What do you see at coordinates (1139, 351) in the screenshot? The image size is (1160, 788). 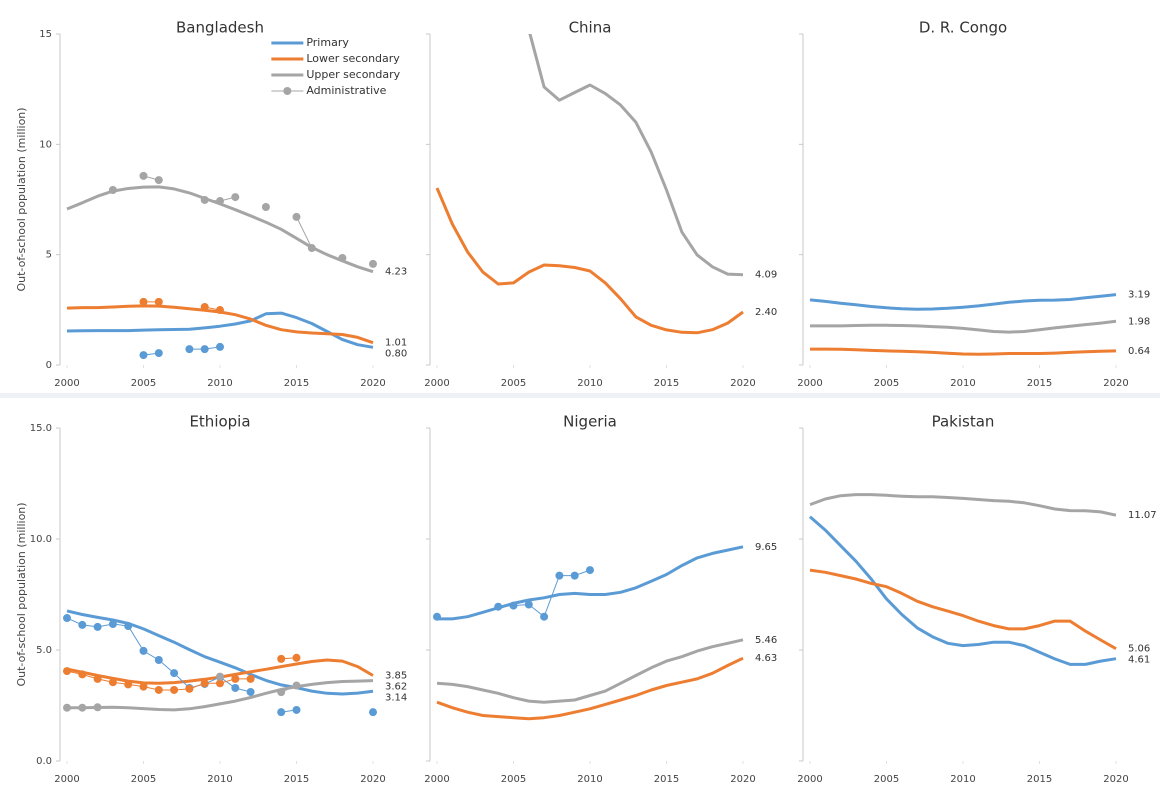 I see `end-label: 0.64` at bounding box center [1139, 351].